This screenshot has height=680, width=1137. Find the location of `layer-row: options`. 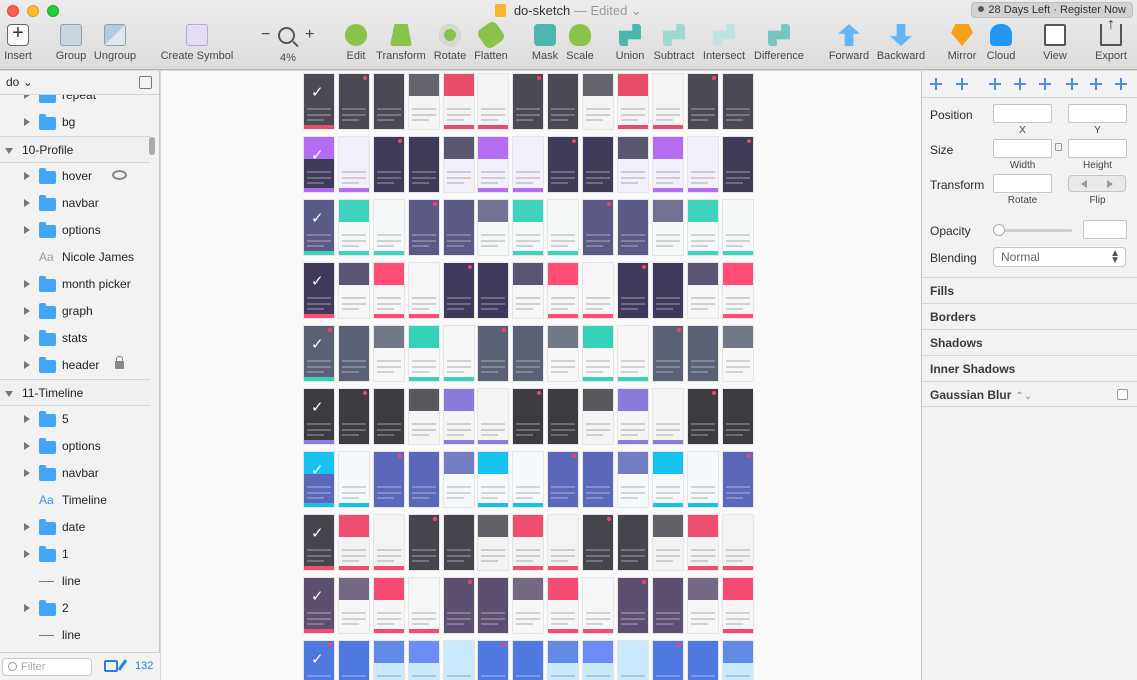

layer-row: options is located at coordinates (75, 230).